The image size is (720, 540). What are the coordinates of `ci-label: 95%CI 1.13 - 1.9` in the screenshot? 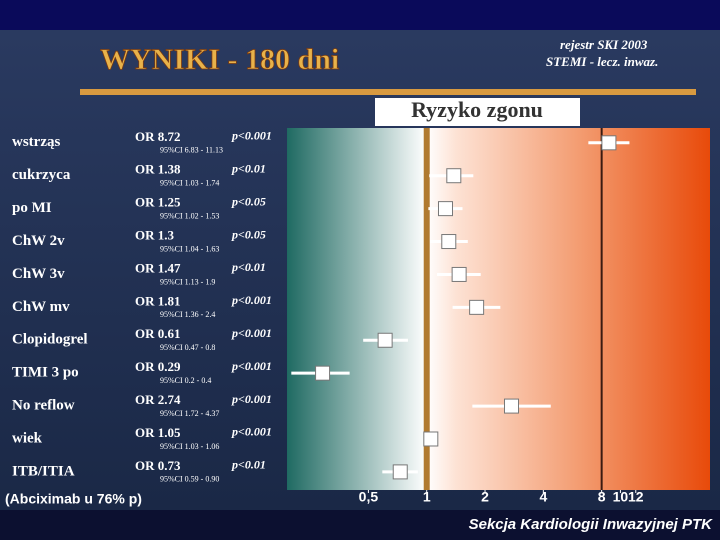 It's located at (187, 281).